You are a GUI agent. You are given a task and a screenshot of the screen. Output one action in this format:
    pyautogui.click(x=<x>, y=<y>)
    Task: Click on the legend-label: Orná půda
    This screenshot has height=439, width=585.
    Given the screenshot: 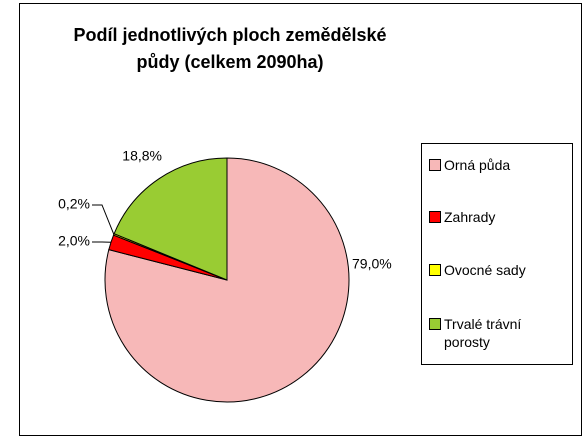 What is the action you would take?
    pyautogui.click(x=477, y=165)
    